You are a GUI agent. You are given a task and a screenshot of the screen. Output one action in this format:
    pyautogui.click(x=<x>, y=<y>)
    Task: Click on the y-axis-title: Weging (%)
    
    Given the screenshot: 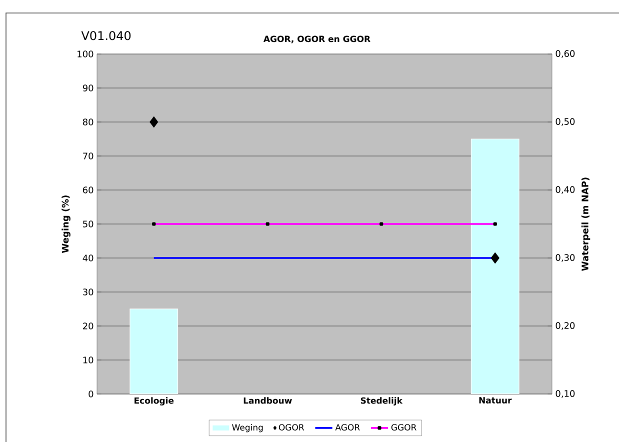 What is the action you would take?
    pyautogui.click(x=66, y=224)
    